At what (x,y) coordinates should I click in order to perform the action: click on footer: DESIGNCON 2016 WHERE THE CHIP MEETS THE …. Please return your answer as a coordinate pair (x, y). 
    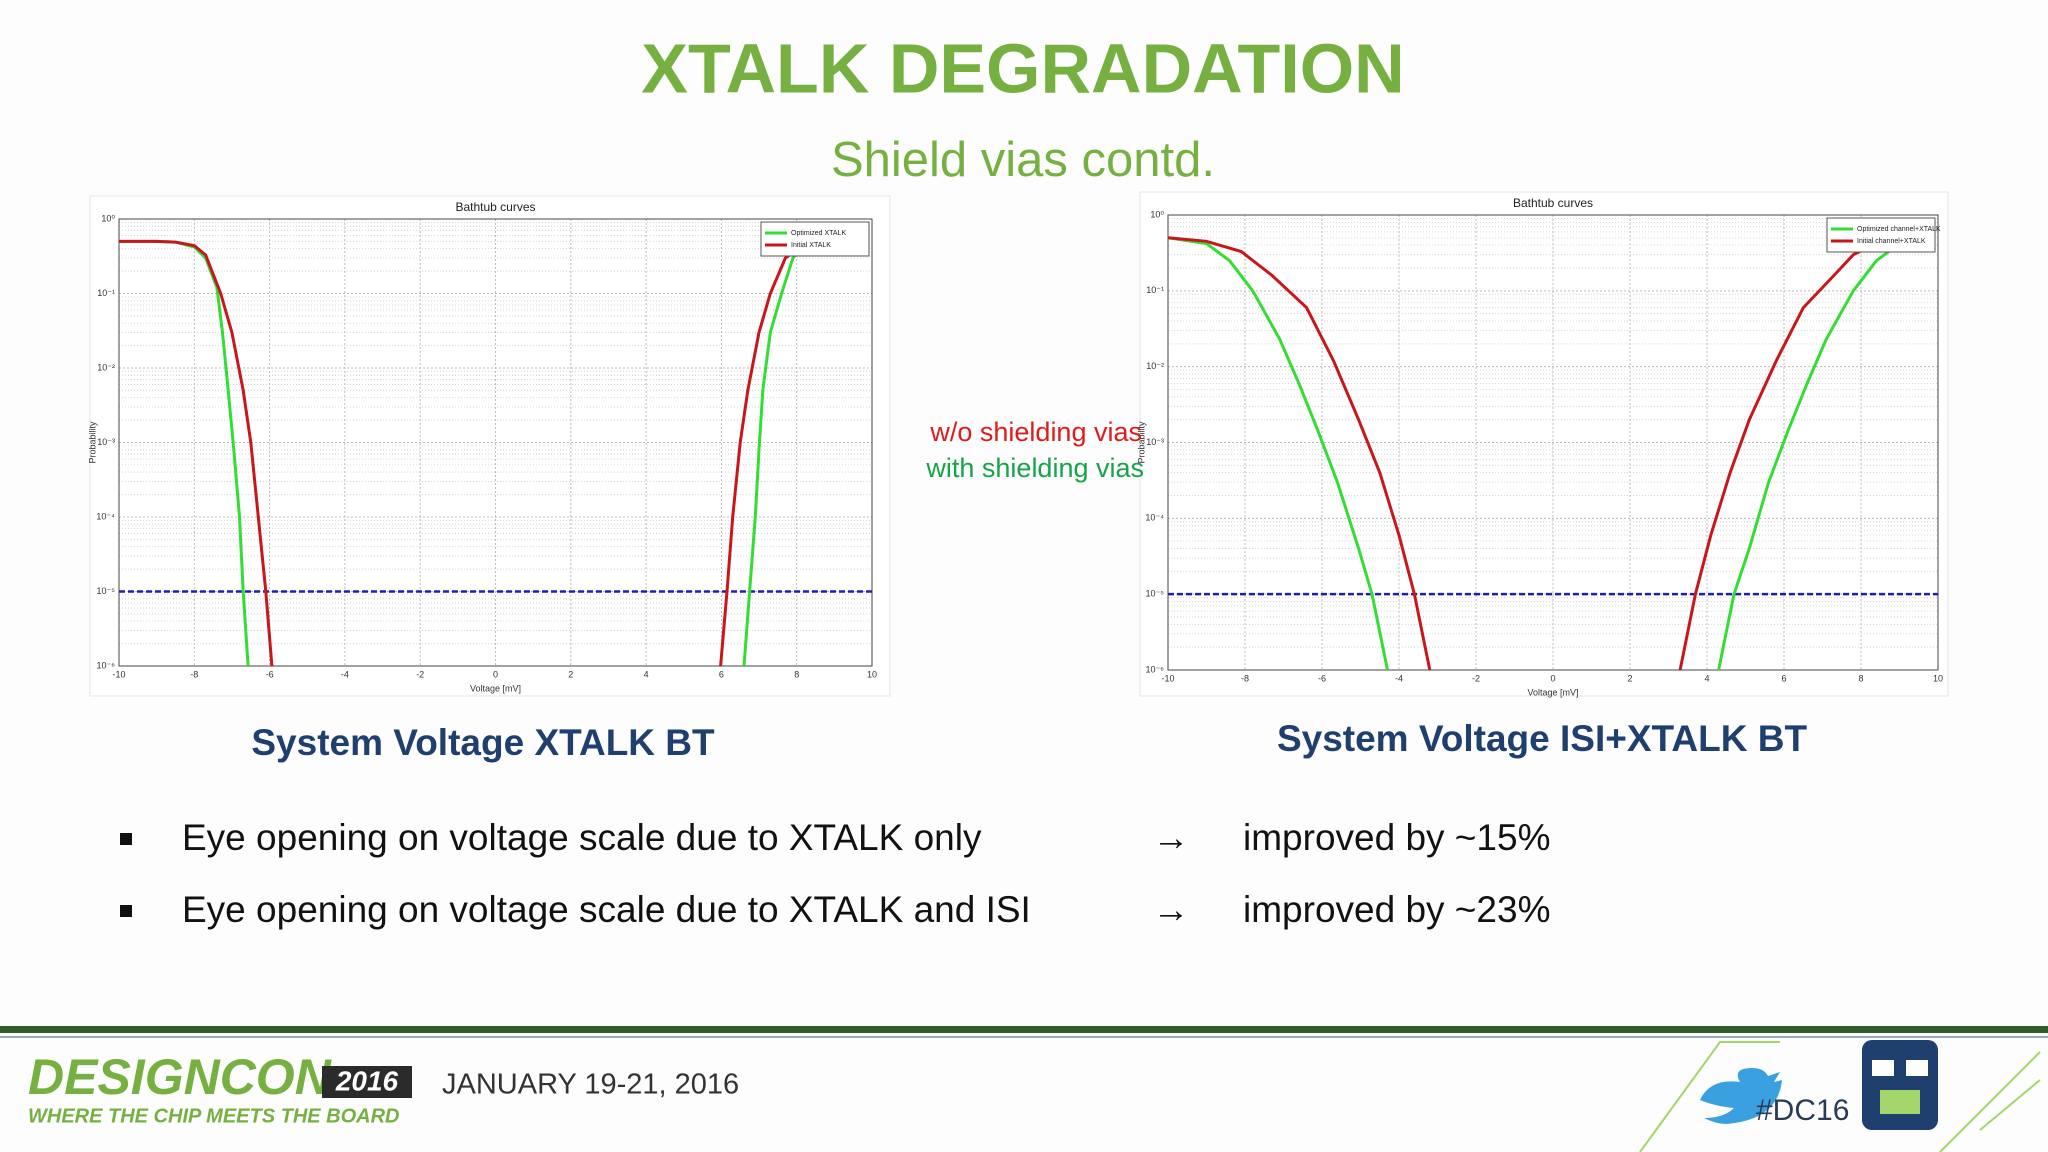
    Looking at the image, I should click on (1024, 1089).